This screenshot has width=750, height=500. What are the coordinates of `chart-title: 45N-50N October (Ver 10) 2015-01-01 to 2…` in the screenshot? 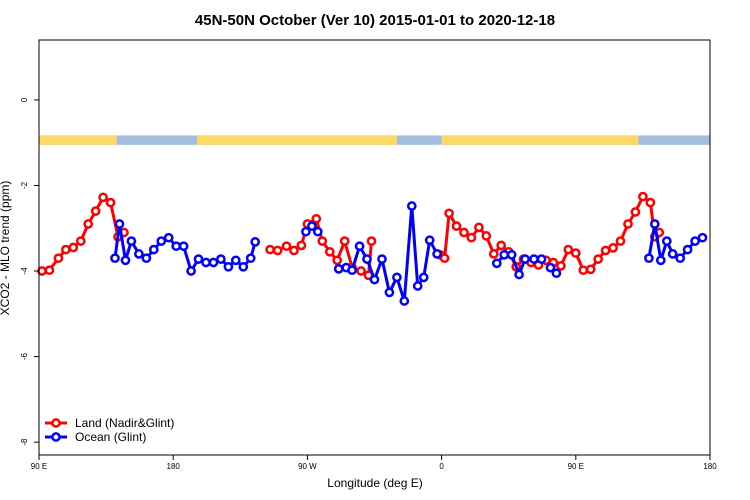 It's located at (375, 20).